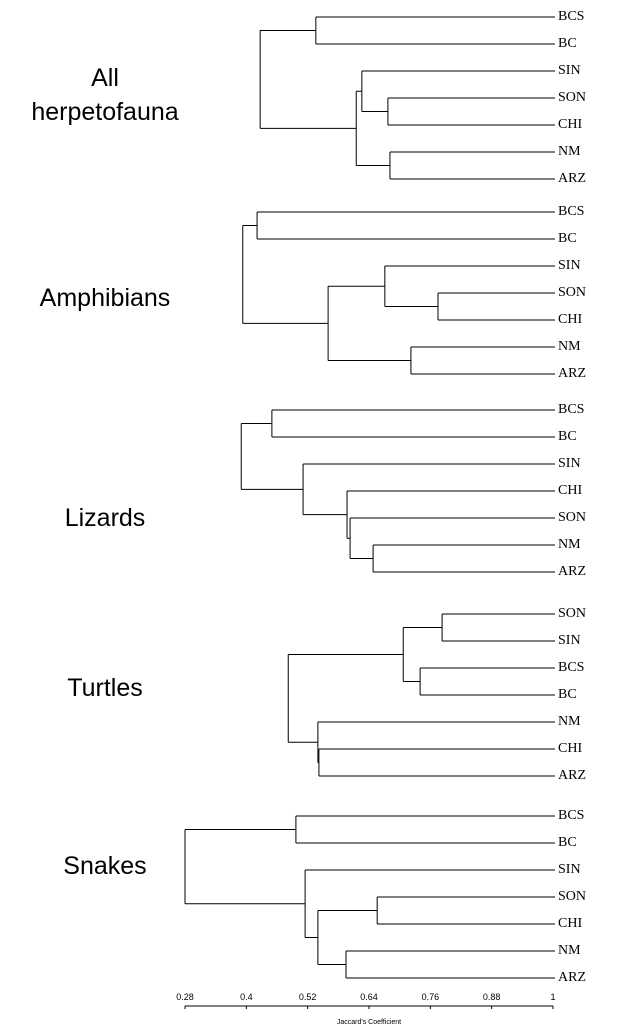 Image resolution: width=618 pixels, height=1028 pixels. I want to click on tick-label: 0.64, so click(369, 997).